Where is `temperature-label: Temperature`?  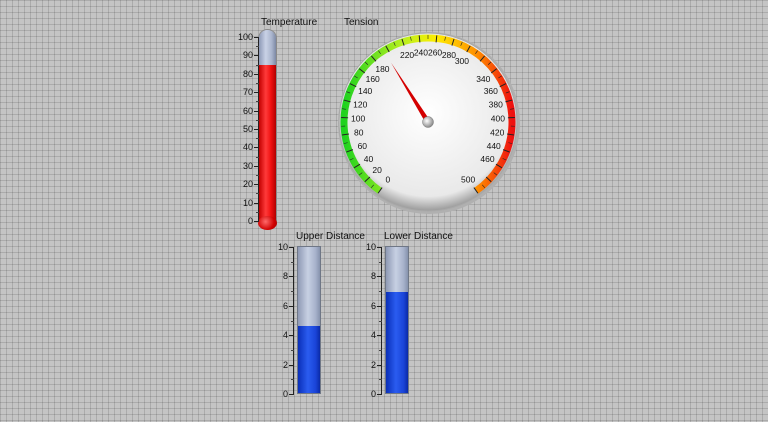 temperature-label: Temperature is located at coordinates (289, 22).